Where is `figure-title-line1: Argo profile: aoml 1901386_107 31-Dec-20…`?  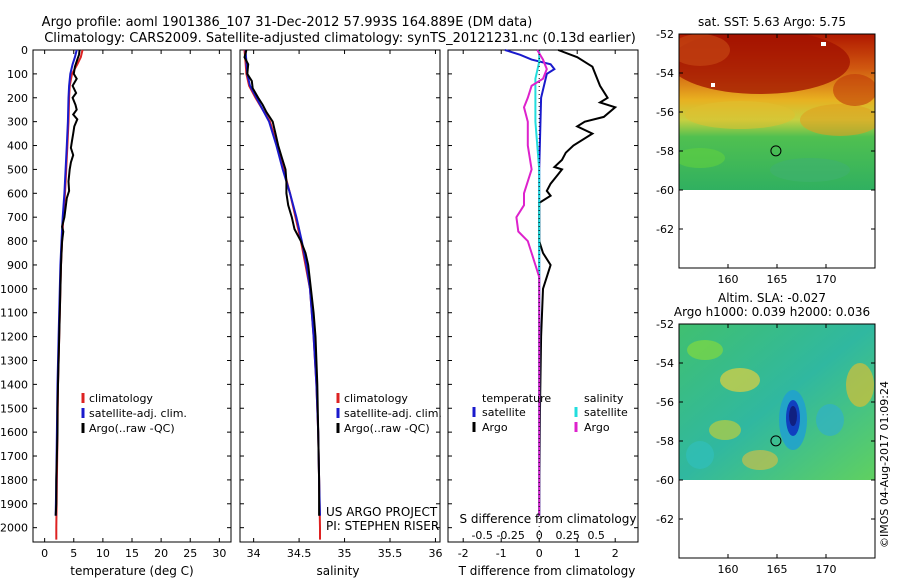 figure-title-line1: Argo profile: aoml 1901386_107 31-Dec-20… is located at coordinates (287, 22).